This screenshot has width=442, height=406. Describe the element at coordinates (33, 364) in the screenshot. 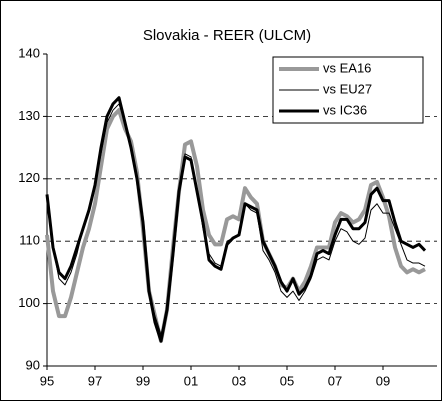

I see `y-tick-label: 90` at that location.